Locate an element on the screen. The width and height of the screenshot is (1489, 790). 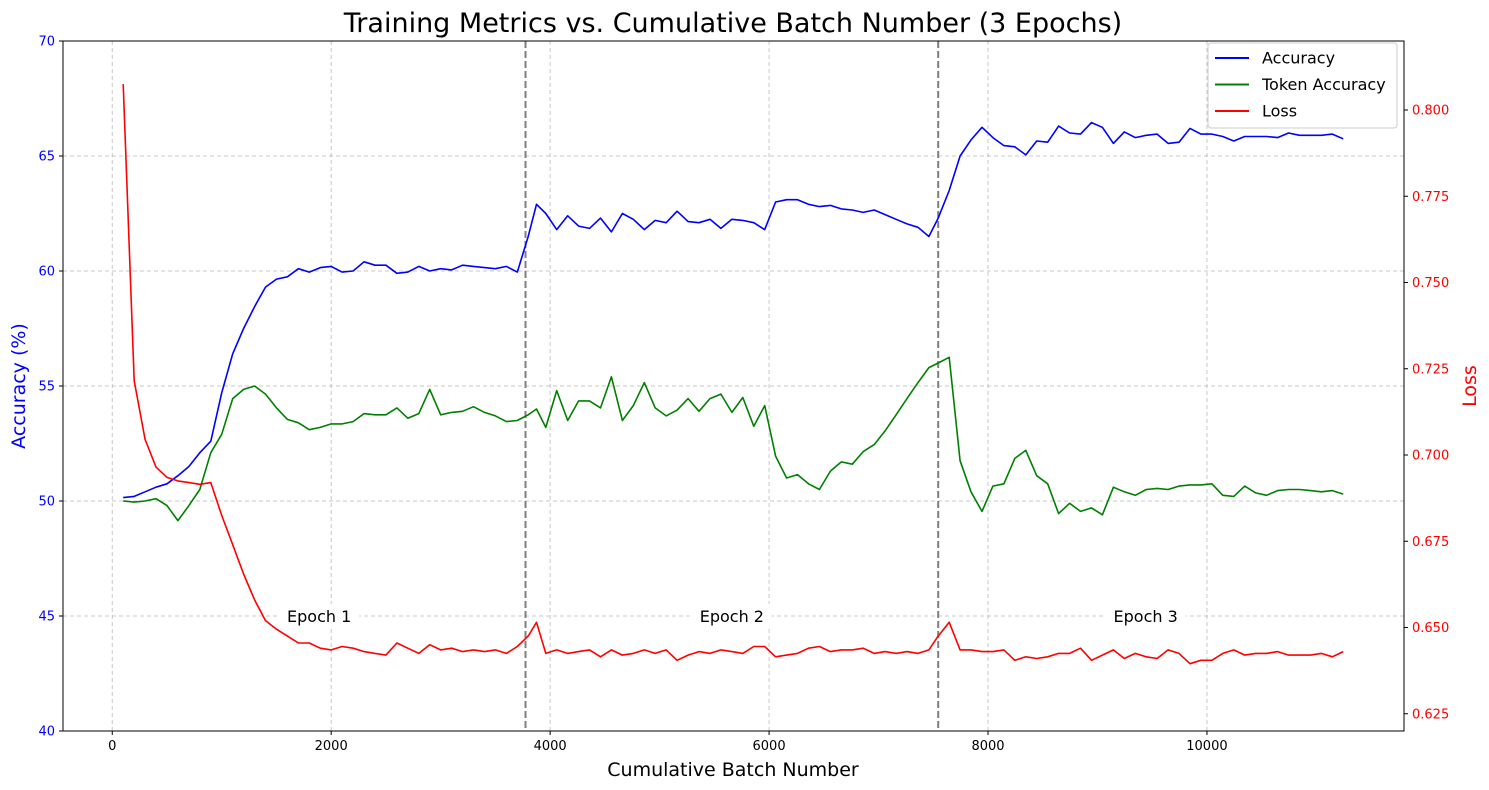
legend-label: Token Accuracy is located at coordinates (1323, 84).